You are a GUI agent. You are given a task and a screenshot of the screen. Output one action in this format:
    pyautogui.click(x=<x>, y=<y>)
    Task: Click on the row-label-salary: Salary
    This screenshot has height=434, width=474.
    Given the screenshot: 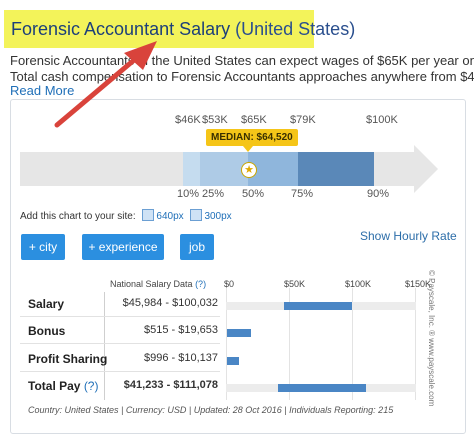 What is the action you would take?
    pyautogui.click(x=46, y=304)
    